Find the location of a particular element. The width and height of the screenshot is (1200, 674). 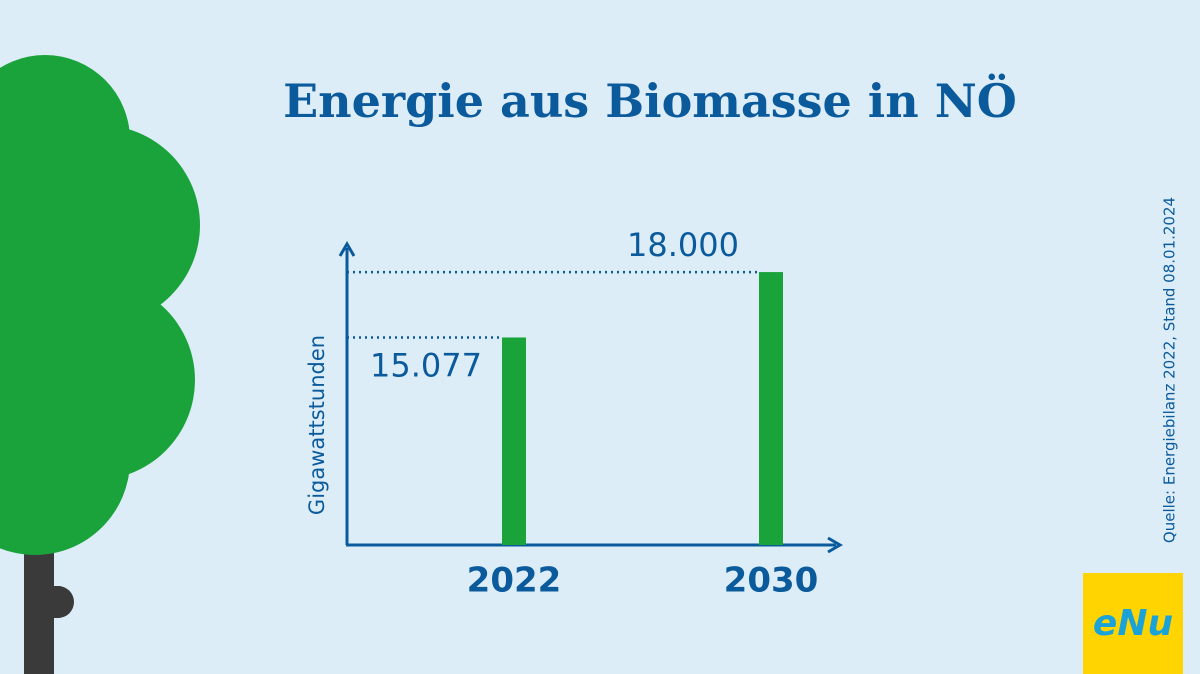

value-label: 15.077 is located at coordinates (426, 365).